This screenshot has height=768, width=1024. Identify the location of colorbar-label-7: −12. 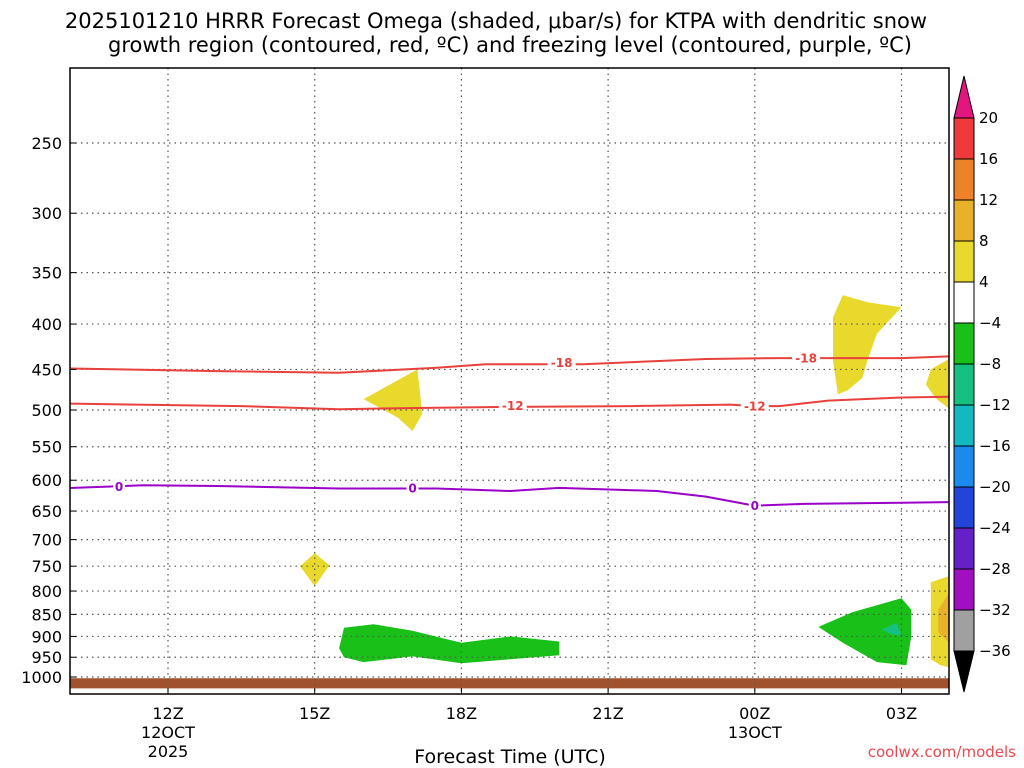
(995, 405).